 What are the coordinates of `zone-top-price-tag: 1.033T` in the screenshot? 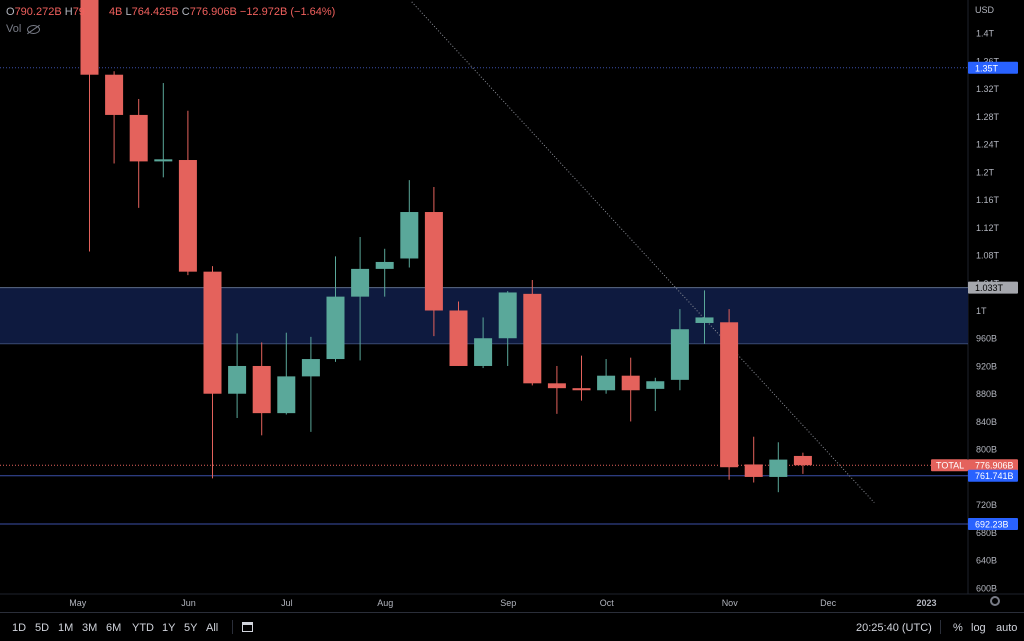 It's located at (989, 288).